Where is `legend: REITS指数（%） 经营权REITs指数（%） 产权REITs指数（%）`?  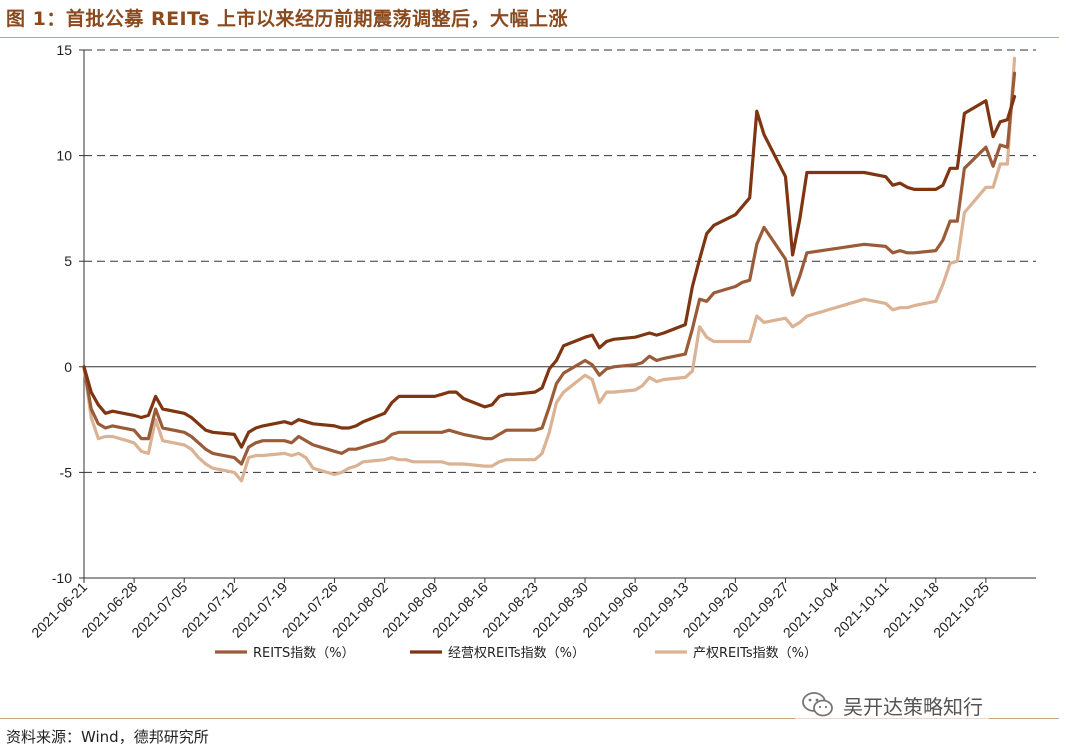 legend: REITS指数（%） 经营权REITs指数（%） 产权REITs指数（%） is located at coordinates (516, 653).